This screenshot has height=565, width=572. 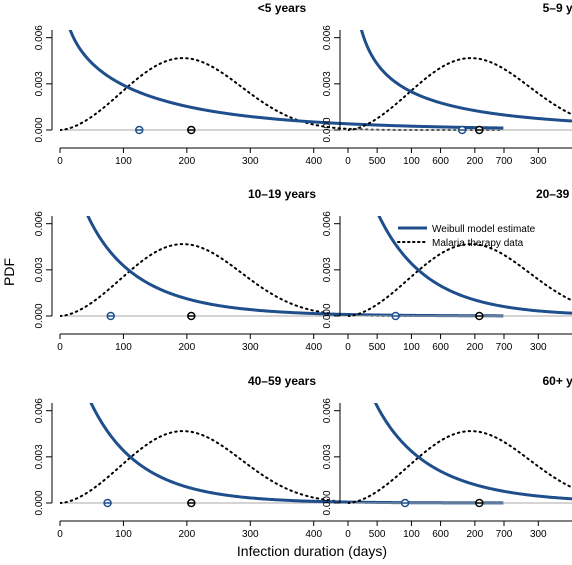 What do you see at coordinates (282, 8) in the screenshot?
I see `panel-title: <5 years` at bounding box center [282, 8].